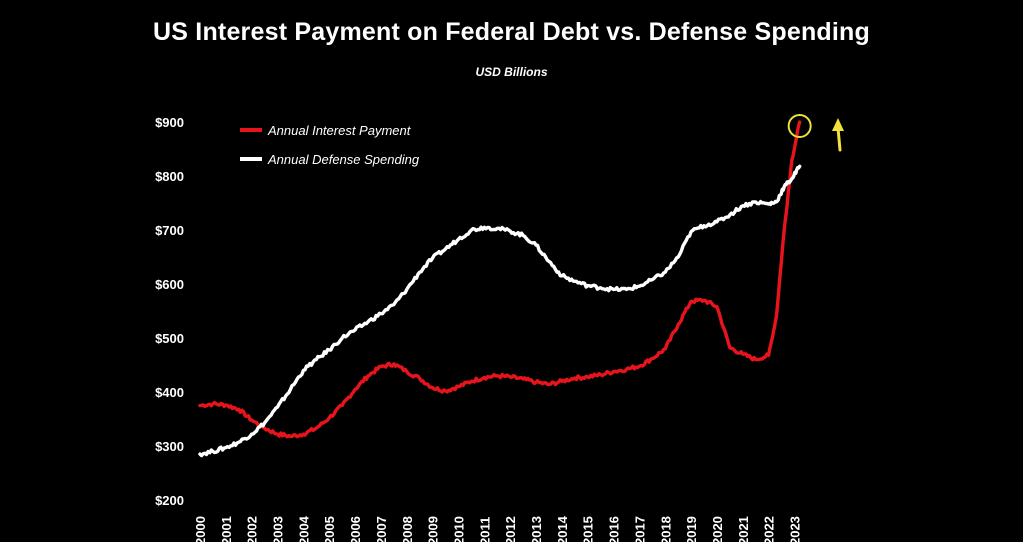 The height and width of the screenshot is (542, 1023). Describe the element at coordinates (433, 529) in the screenshot. I see `x-tick-label: 2009` at that location.